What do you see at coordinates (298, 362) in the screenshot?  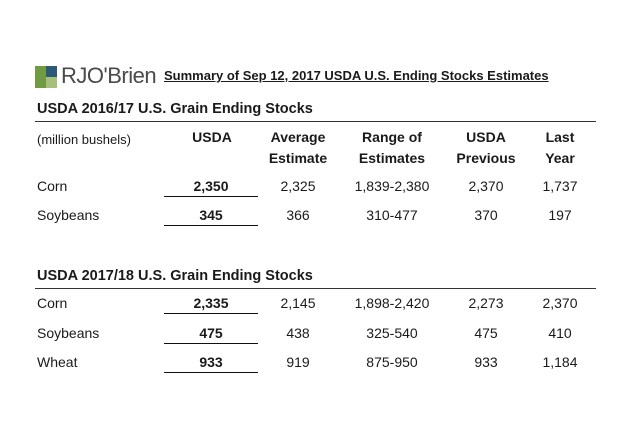 I see `average-estimate-value: 919` at bounding box center [298, 362].